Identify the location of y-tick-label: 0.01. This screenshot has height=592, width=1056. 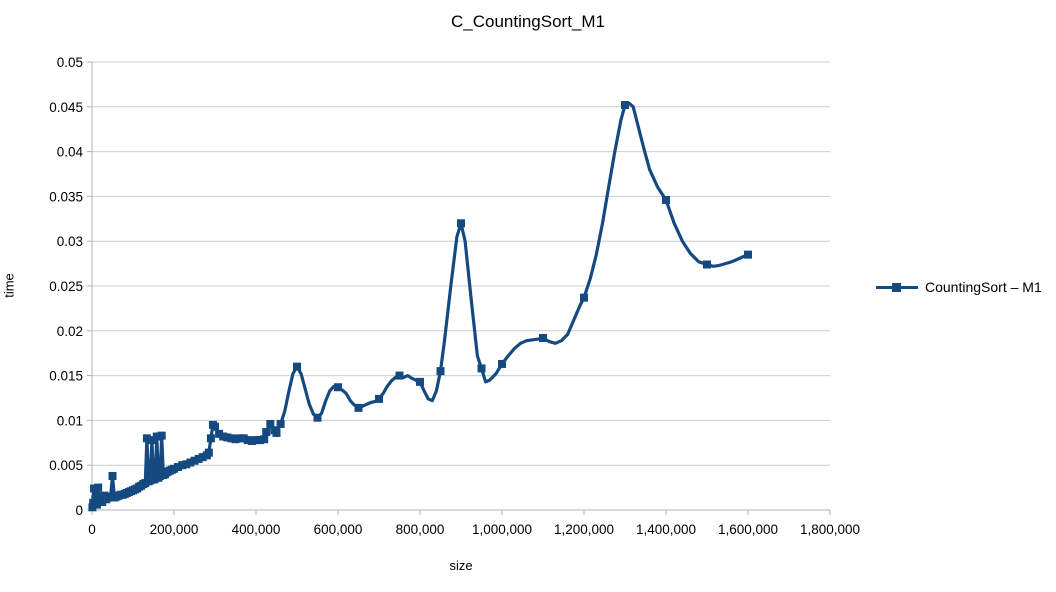
(70, 420).